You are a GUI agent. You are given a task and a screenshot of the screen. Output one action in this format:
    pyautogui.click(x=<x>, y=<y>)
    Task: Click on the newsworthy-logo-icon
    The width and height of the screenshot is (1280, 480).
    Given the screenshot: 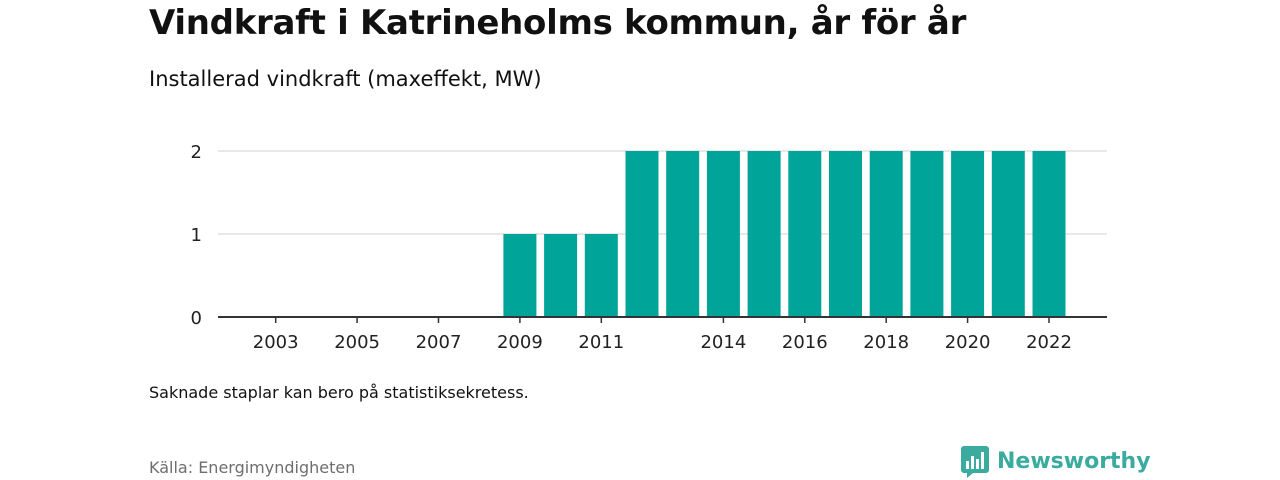 What is the action you would take?
    pyautogui.click(x=975, y=462)
    